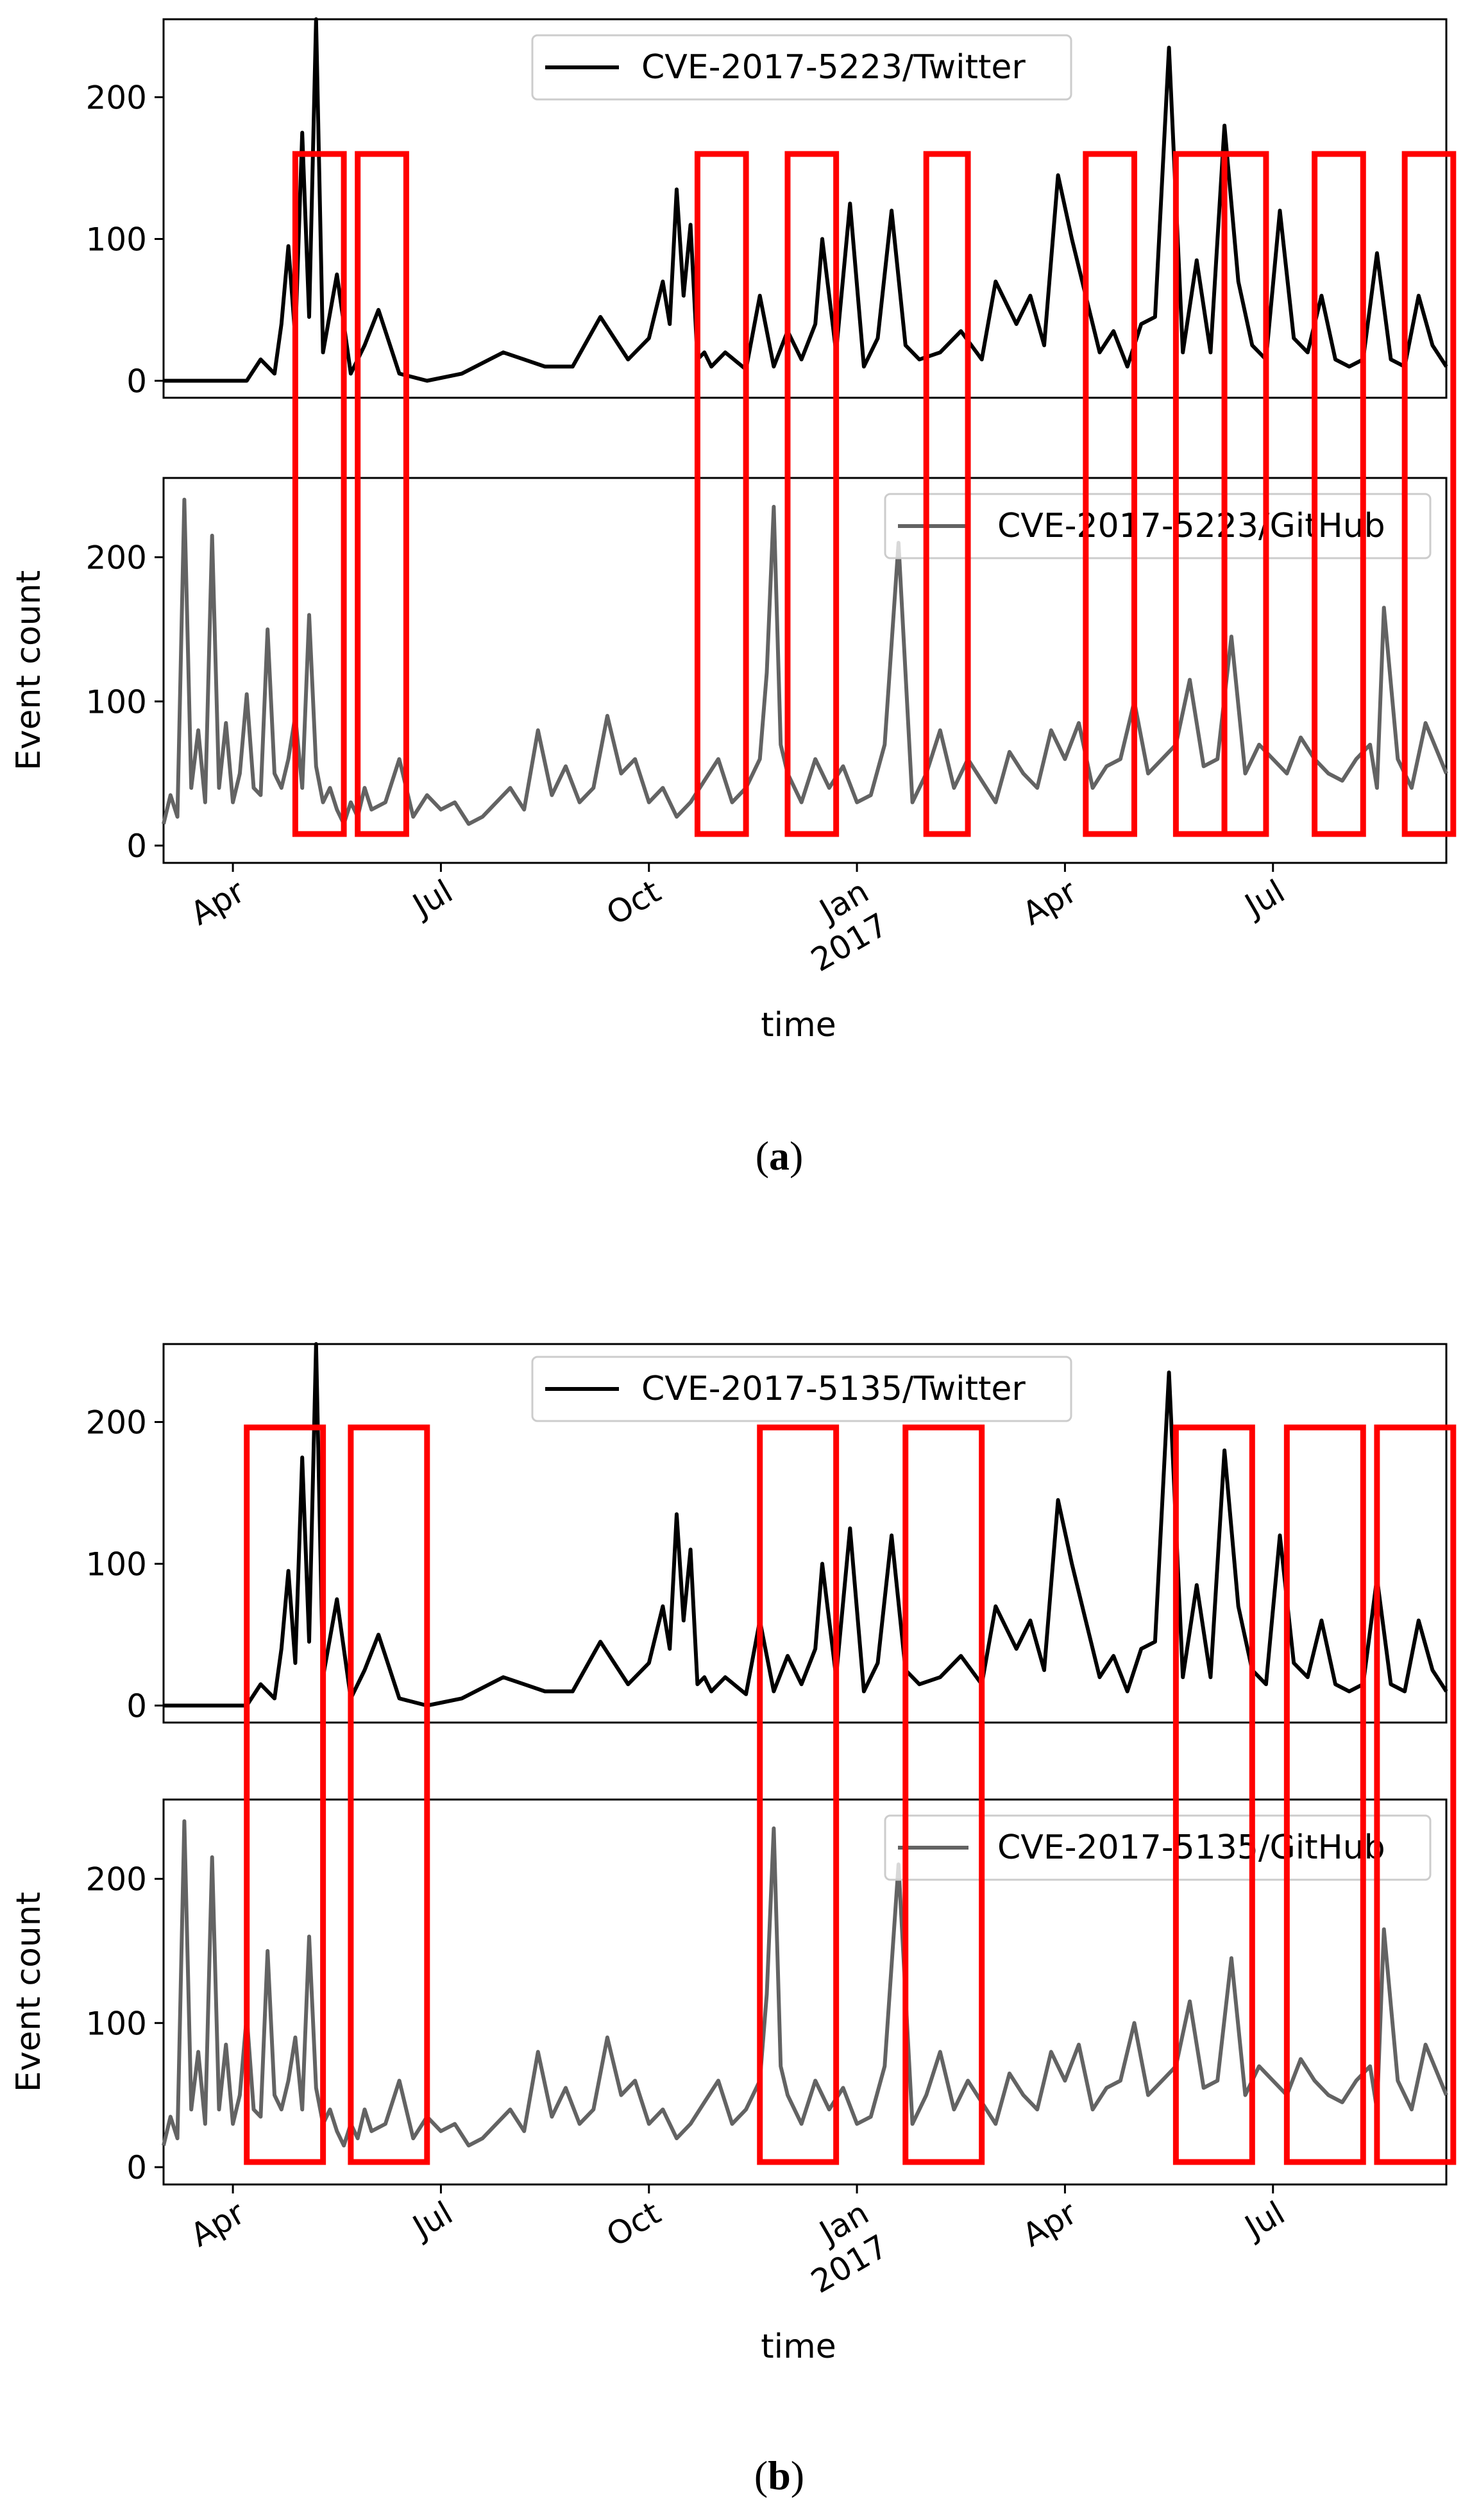 The image size is (1463, 2520). I want to click on twitter-legend: CVE-2017-5223/Twitter, so click(801, 67).